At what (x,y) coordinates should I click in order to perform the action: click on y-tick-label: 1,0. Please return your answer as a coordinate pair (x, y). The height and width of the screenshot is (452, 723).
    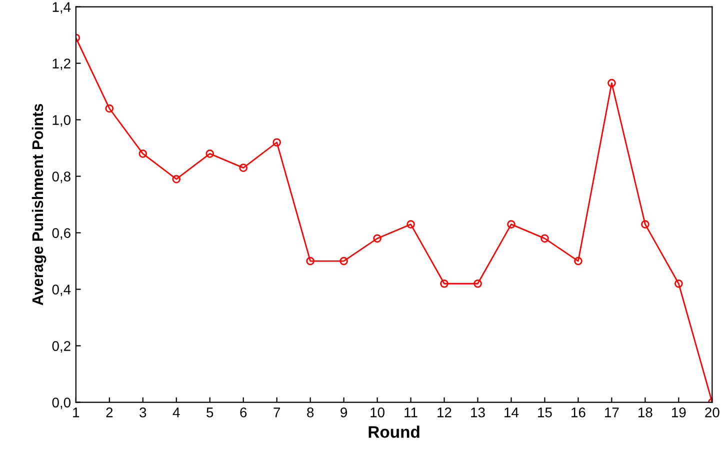
    Looking at the image, I should click on (61, 121).